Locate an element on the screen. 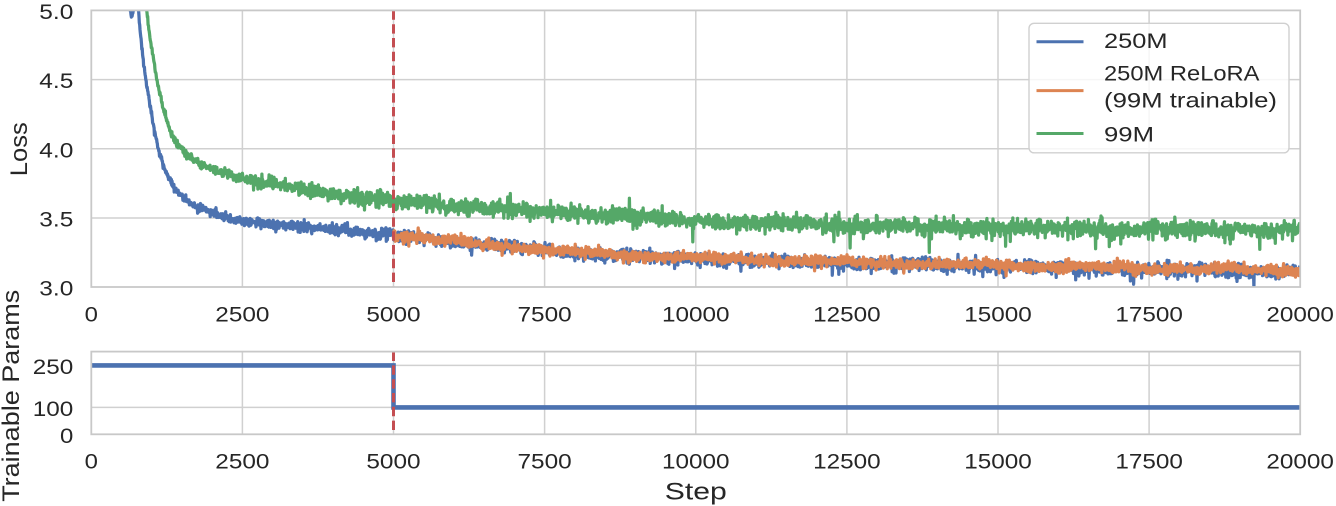 The height and width of the screenshot is (506, 1336). svg-text: 250M ReLoRA is located at coordinates (1182, 73).